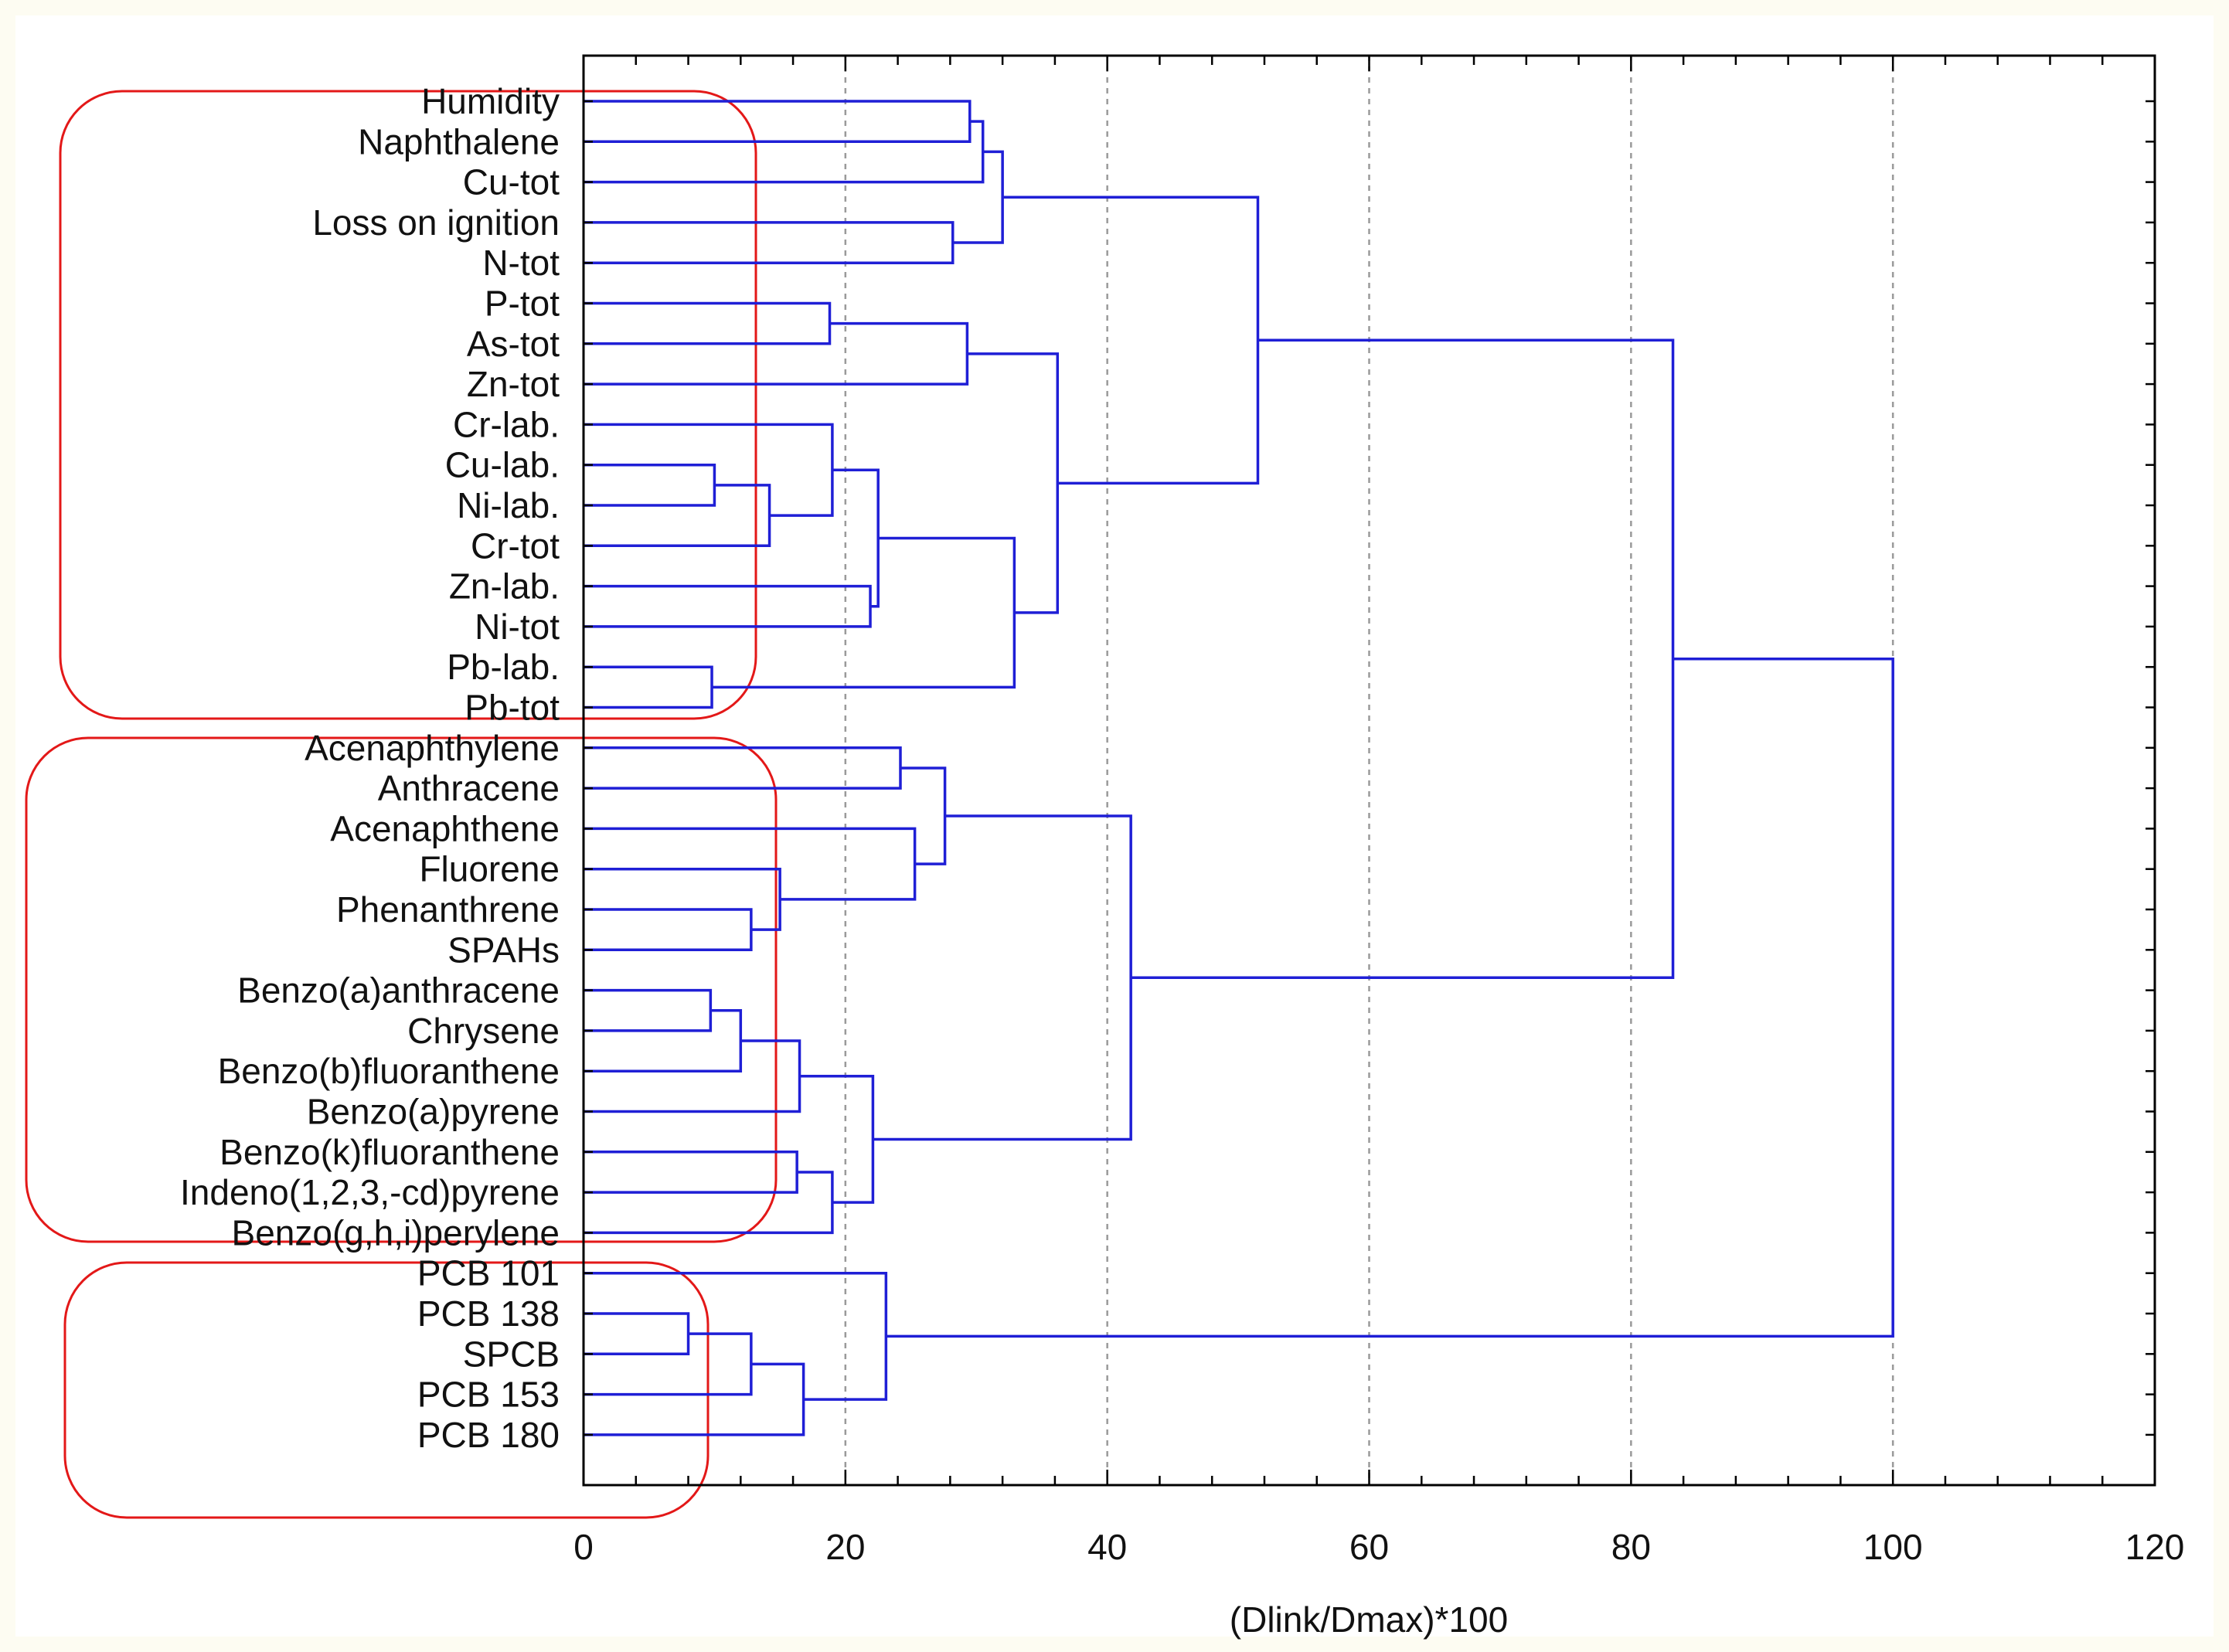 Image resolution: width=2229 pixels, height=1652 pixels. Describe the element at coordinates (488, 1435) in the screenshot. I see `leaf-label-pcb-180: PCB 180` at that location.